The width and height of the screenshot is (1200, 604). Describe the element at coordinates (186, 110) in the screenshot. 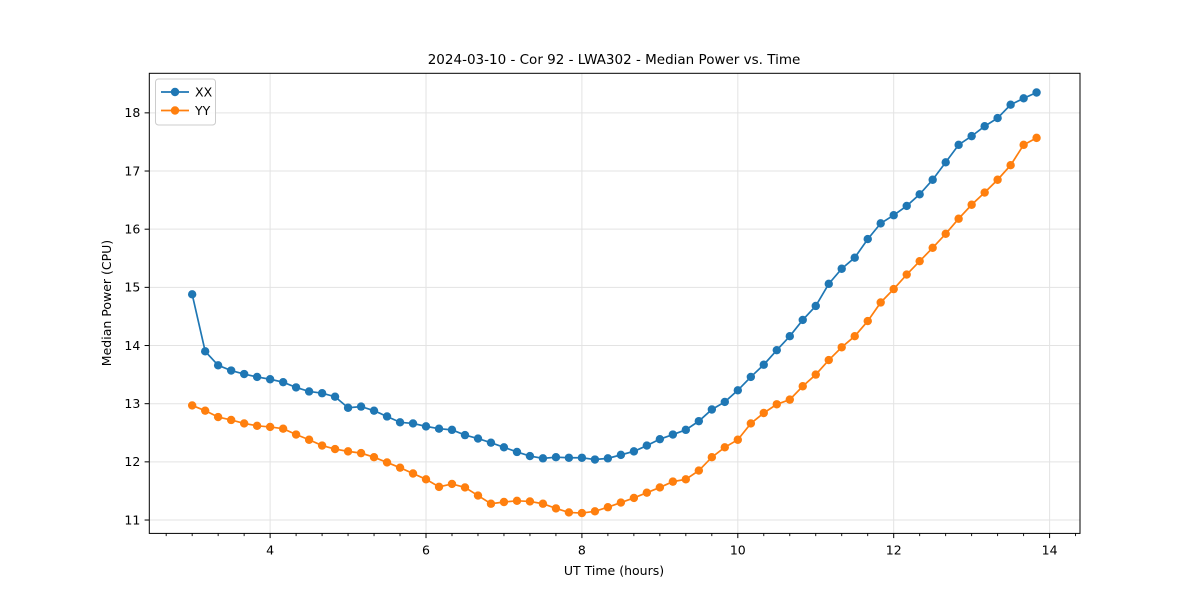

I see `legend-entry-yy: YY` at that location.